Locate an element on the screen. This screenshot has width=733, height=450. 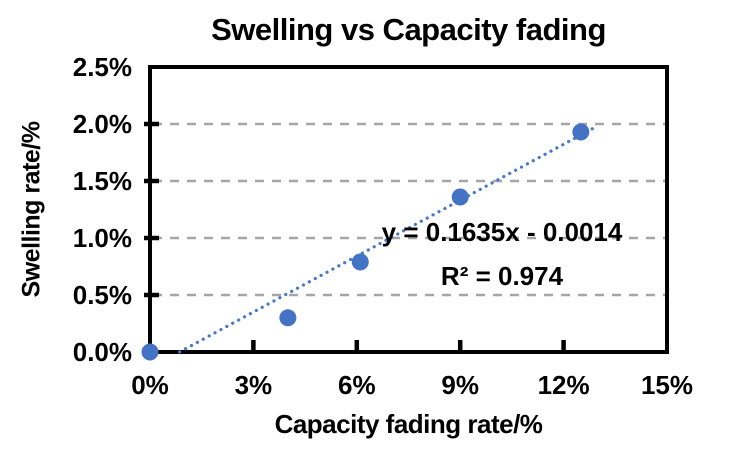
x-axis-title: Capacity fading rate/% is located at coordinates (408, 424).